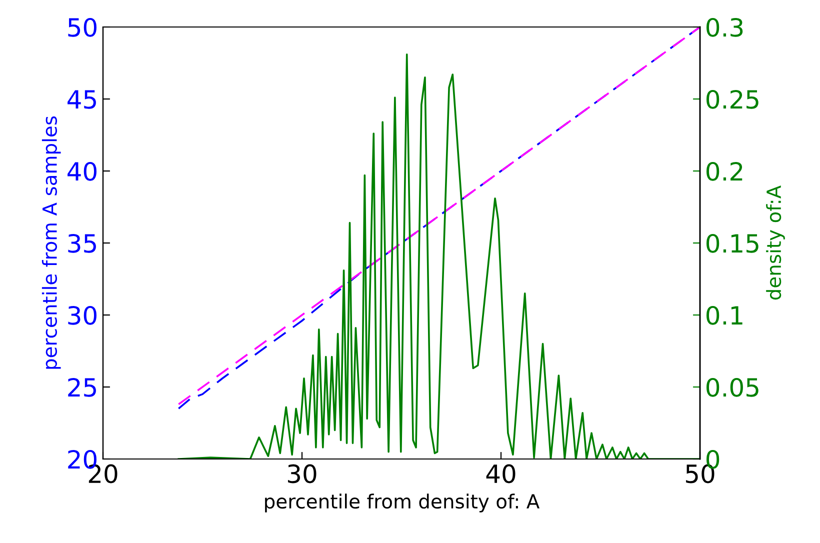 Image resolution: width=820 pixels, height=543 pixels. What do you see at coordinates (51, 242) in the screenshot?
I see `y-axis-title: percentile from A samples` at bounding box center [51, 242].